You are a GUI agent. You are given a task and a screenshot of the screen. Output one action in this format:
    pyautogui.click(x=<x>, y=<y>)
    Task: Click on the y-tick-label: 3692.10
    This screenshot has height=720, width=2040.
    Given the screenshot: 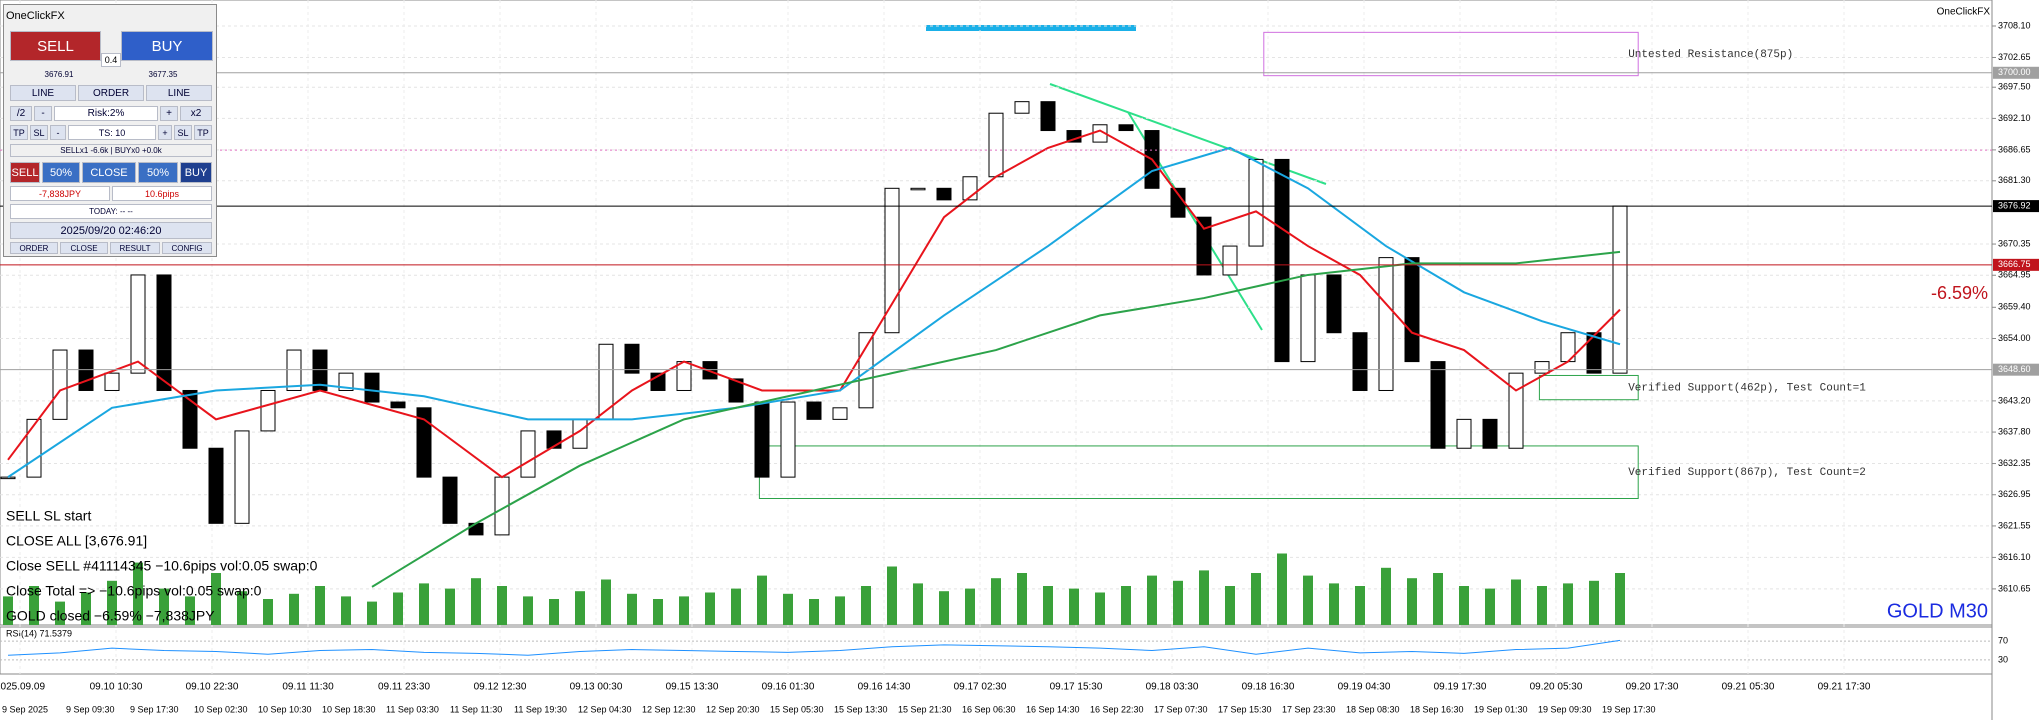 What is the action you would take?
    pyautogui.click(x=2014, y=118)
    